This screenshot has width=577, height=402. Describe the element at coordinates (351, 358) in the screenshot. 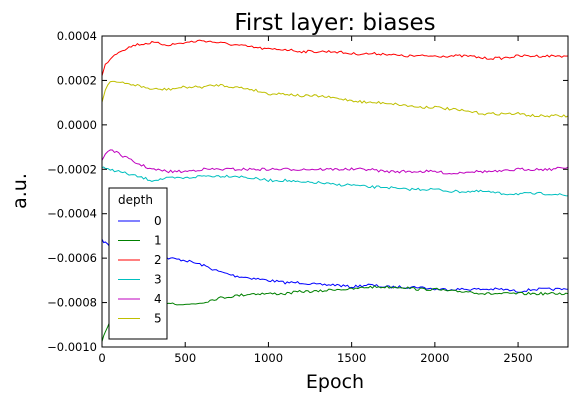

I see `x-tick-label: 1500` at that location.